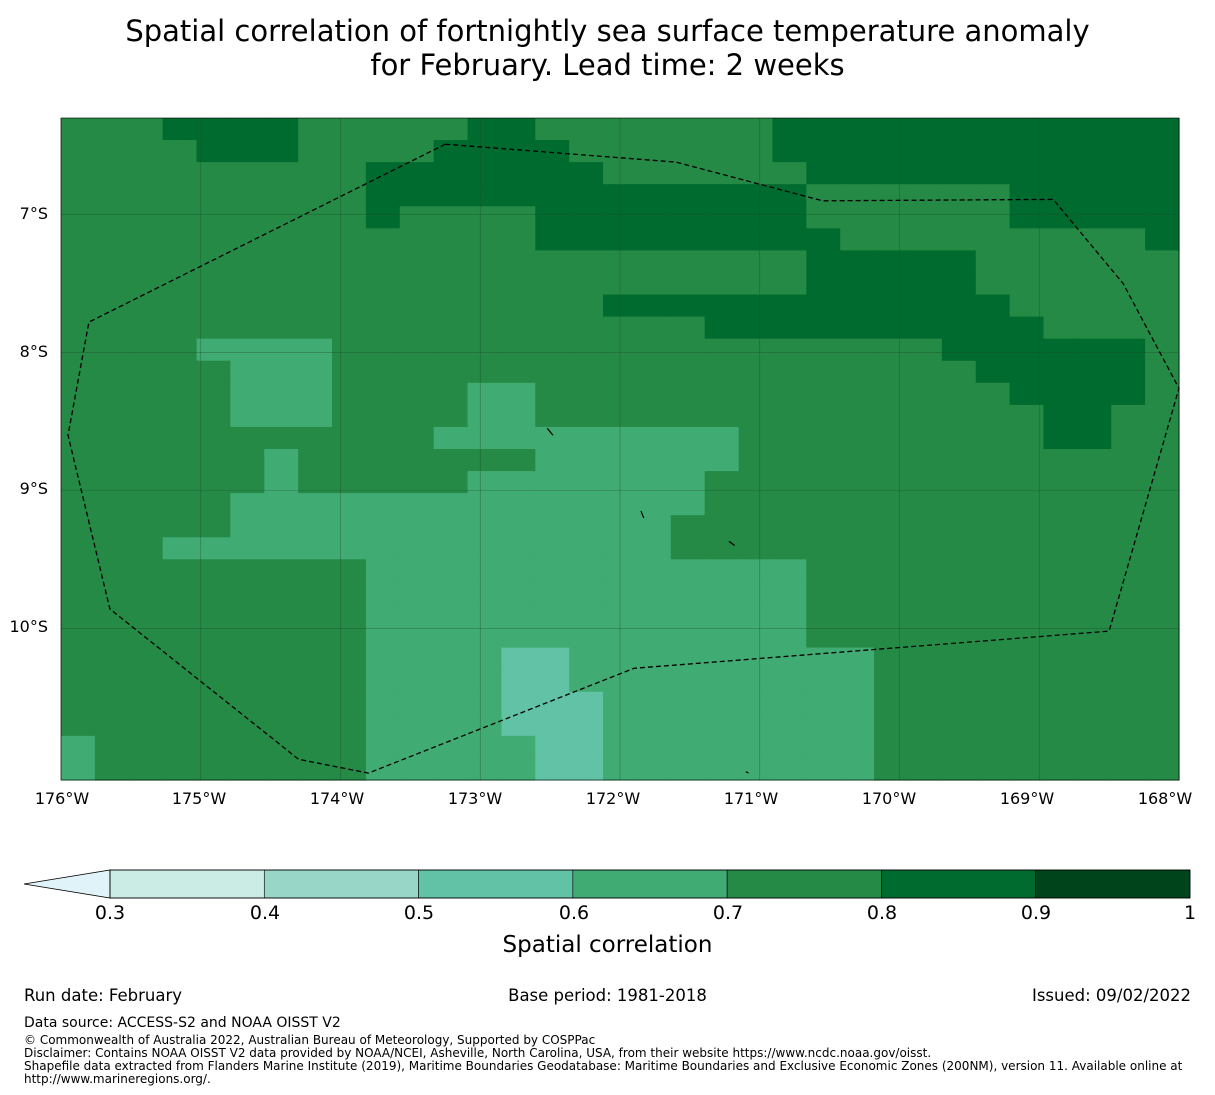 The width and height of the screenshot is (1215, 1095). What do you see at coordinates (1111, 995) in the screenshot?
I see `issued-date: Issued: 09/02/2022` at bounding box center [1111, 995].